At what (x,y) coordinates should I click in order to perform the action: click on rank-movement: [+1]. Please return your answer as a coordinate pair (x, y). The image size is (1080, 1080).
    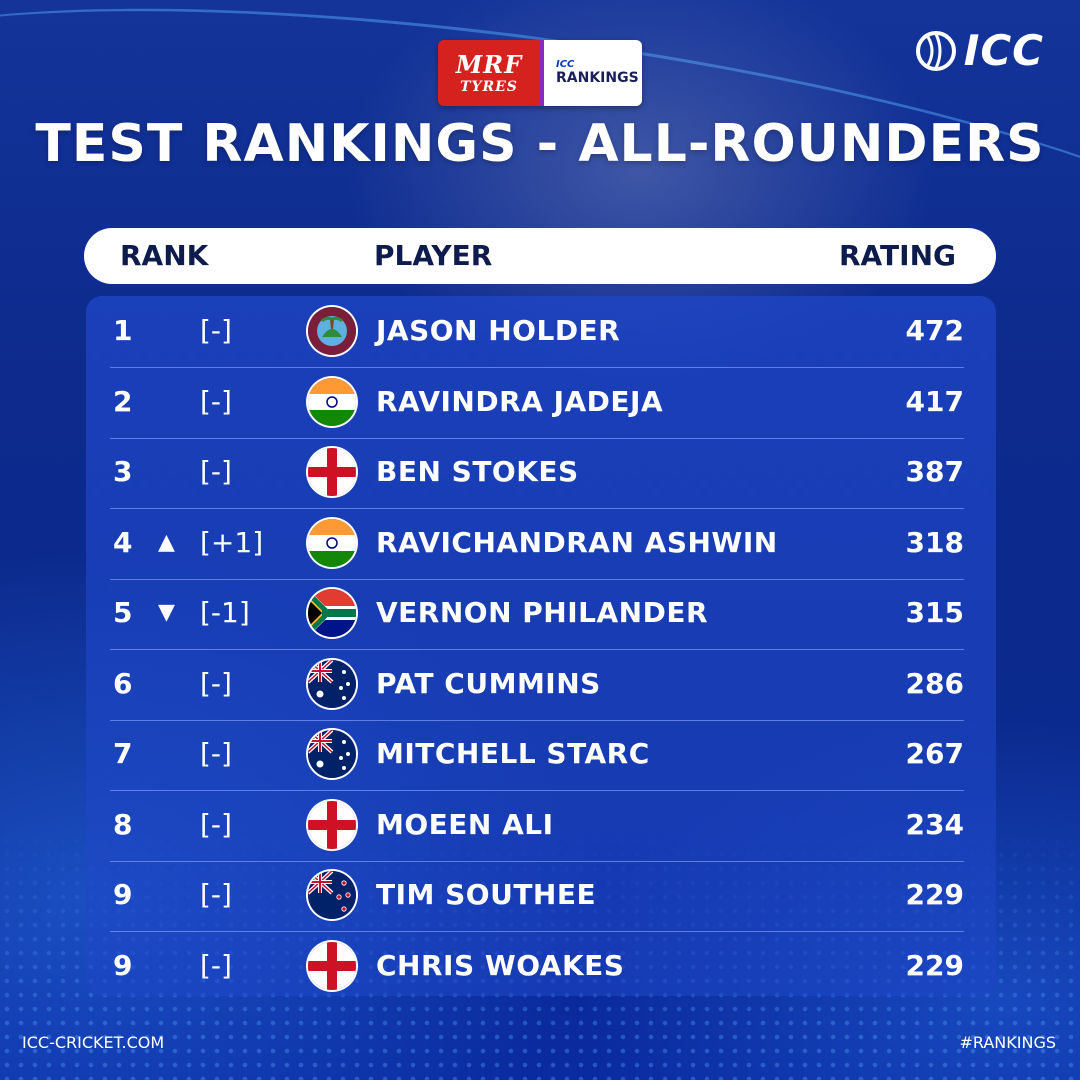
    Looking at the image, I should click on (232, 542).